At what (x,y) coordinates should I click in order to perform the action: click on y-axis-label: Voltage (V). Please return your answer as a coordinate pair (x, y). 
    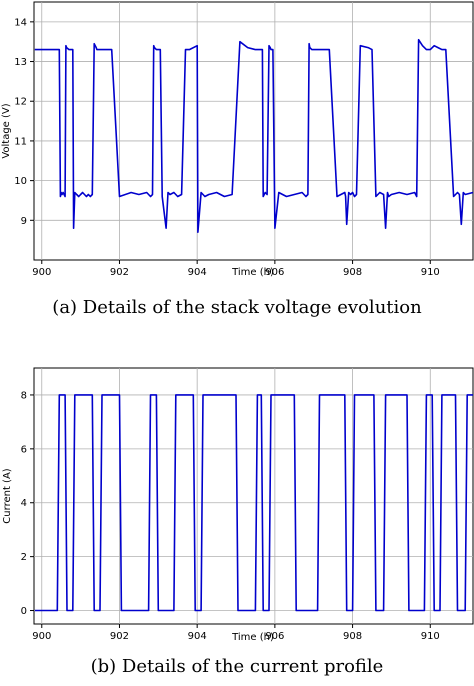
    Looking at the image, I should click on (6, 130).